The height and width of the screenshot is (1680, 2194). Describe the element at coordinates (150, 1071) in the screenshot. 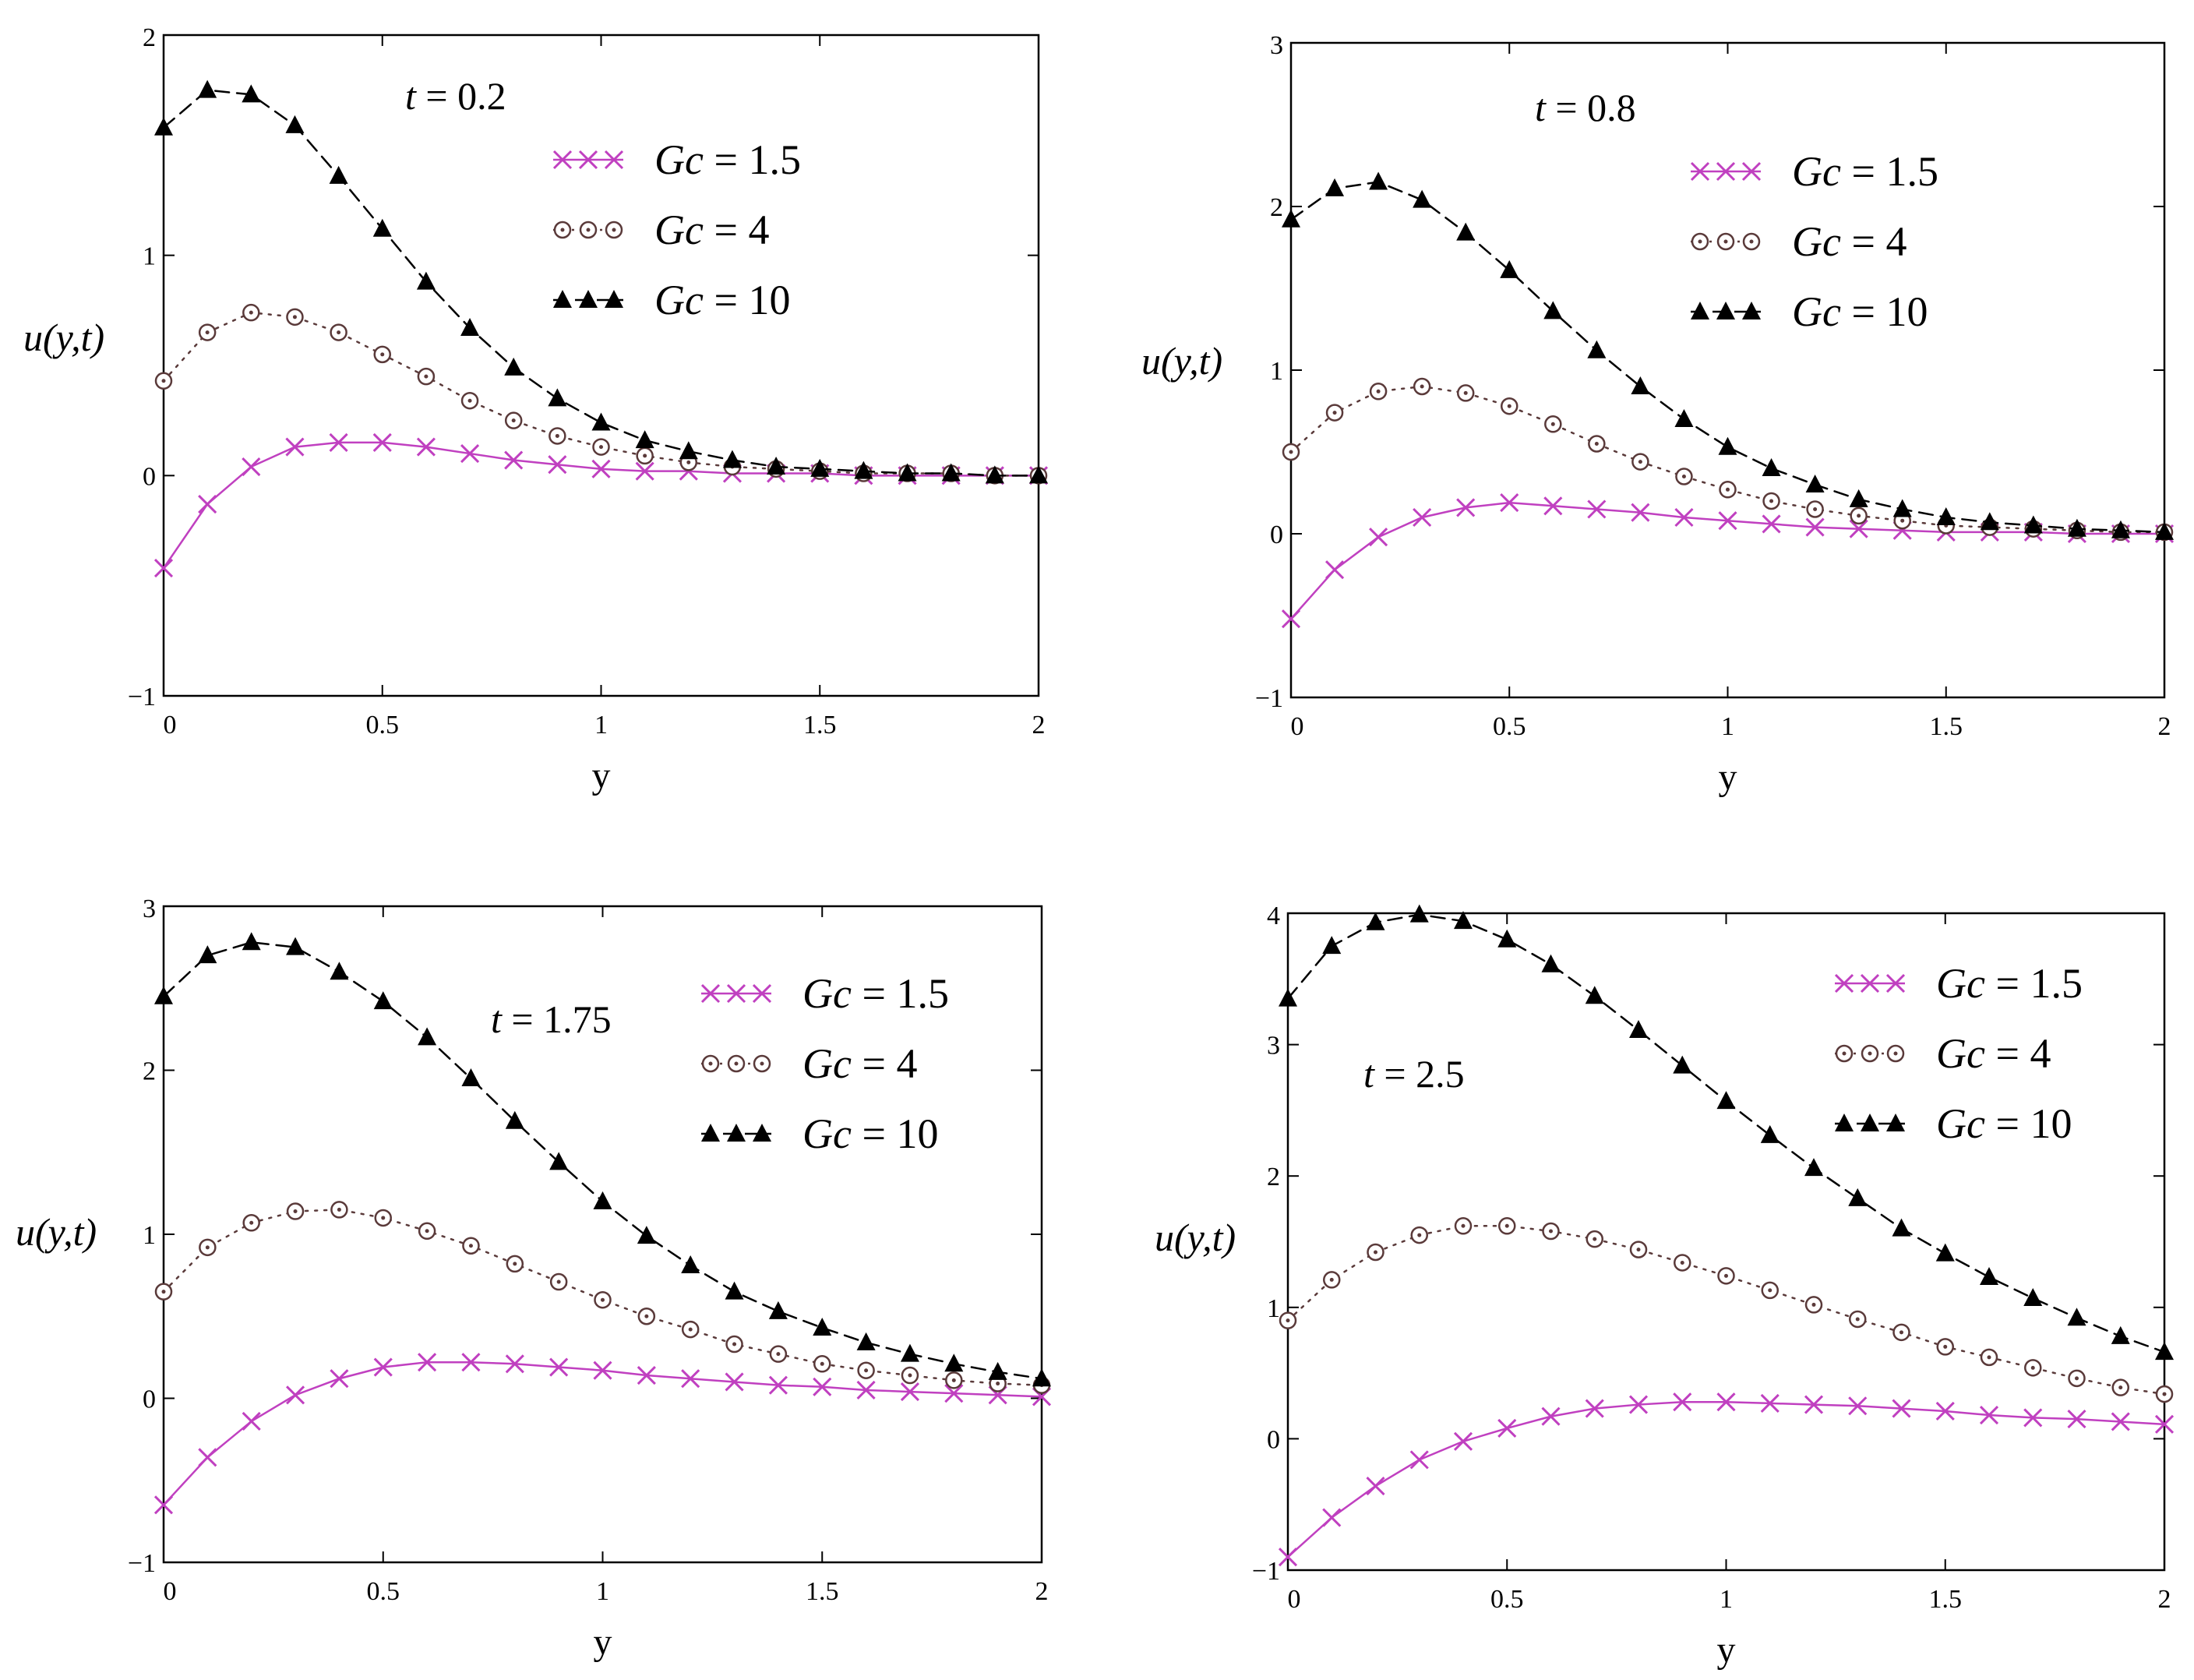

I see `y-tick-label: 2` at that location.